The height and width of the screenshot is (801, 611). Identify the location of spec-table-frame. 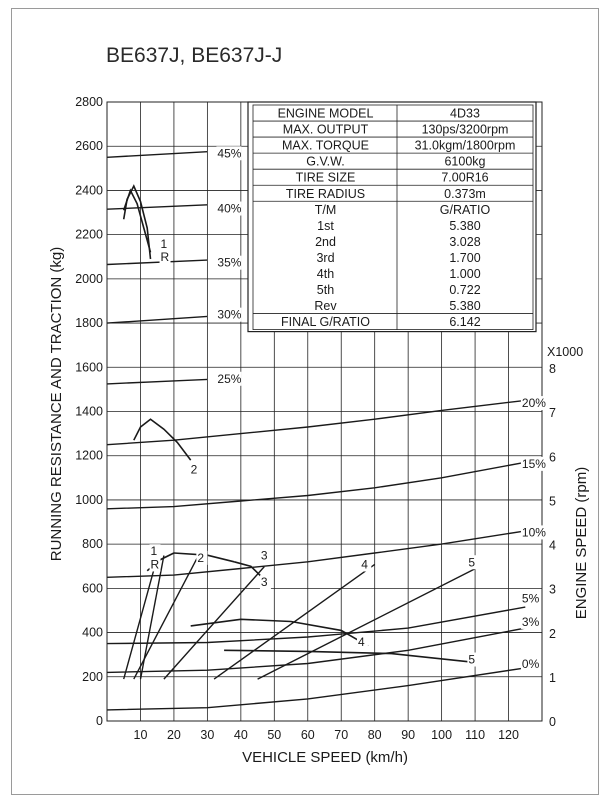
(392, 217).